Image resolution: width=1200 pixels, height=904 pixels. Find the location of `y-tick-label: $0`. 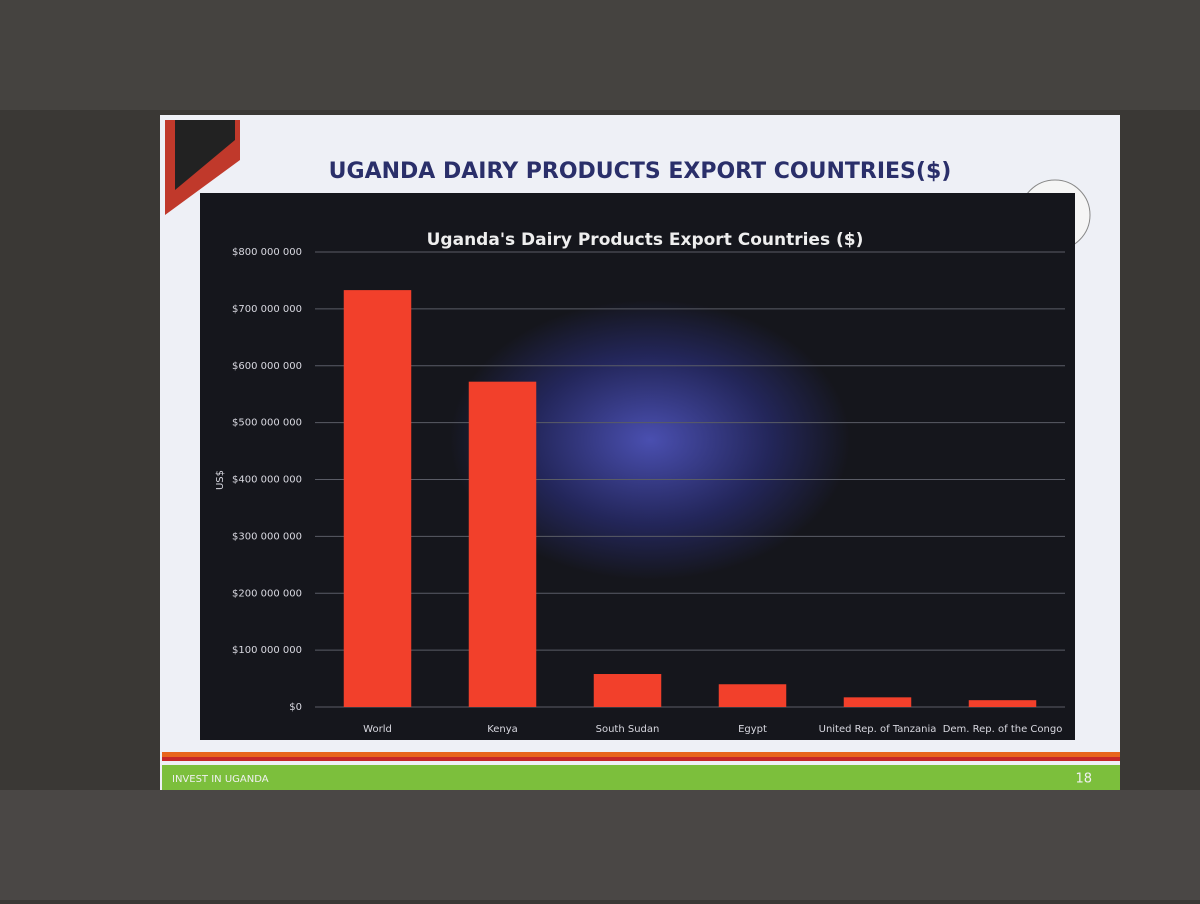

y-tick-label: $0 is located at coordinates (295, 707).